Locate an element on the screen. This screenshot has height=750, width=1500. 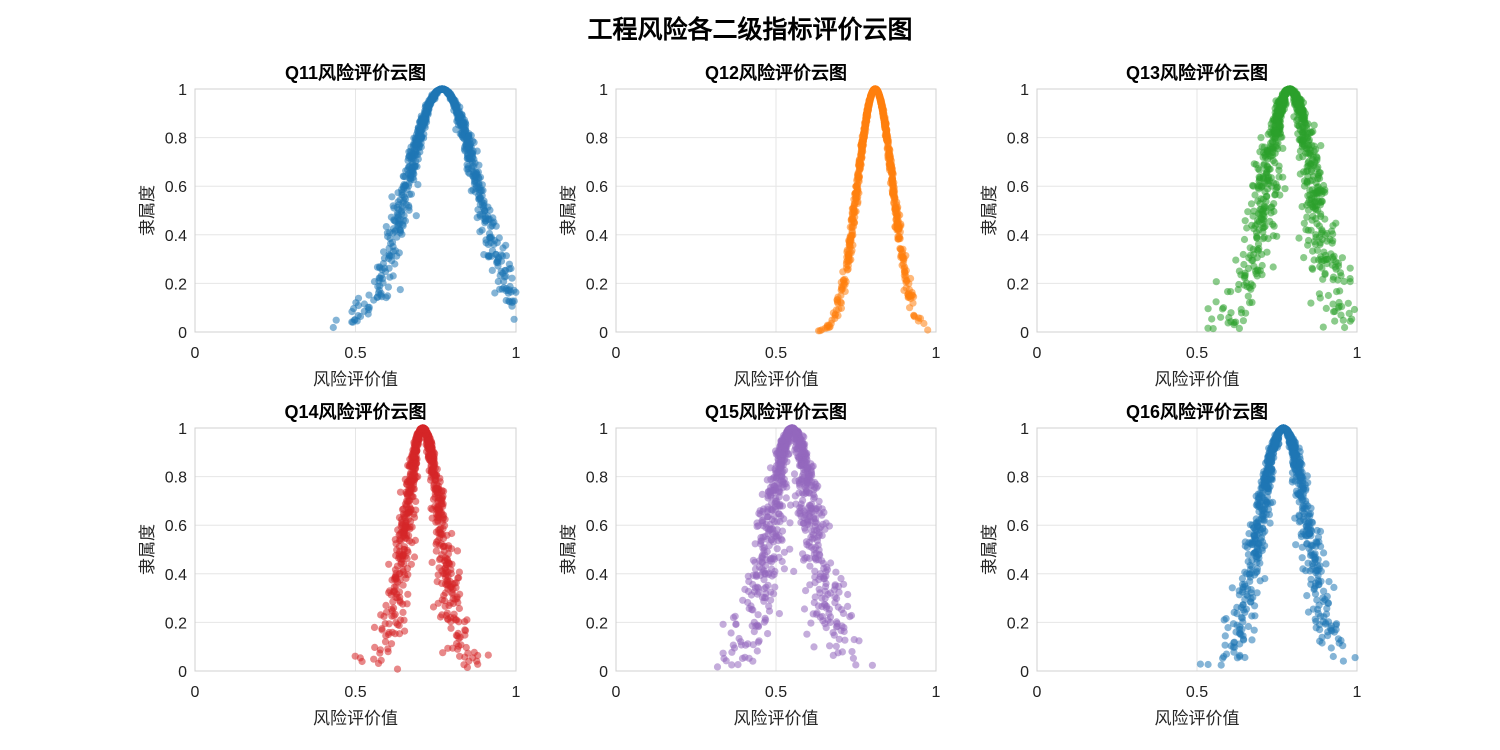
x-tick-label: 1 is located at coordinates (1357, 353).